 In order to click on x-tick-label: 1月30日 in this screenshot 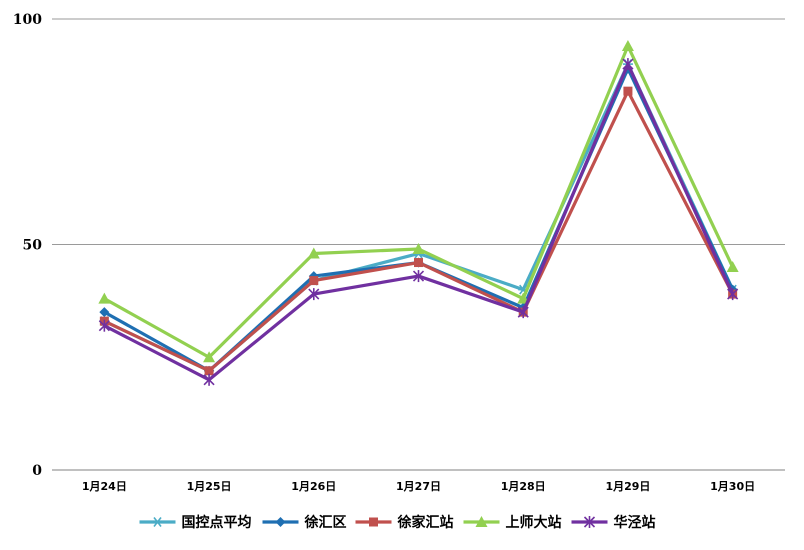, I will do `click(732, 486)`.